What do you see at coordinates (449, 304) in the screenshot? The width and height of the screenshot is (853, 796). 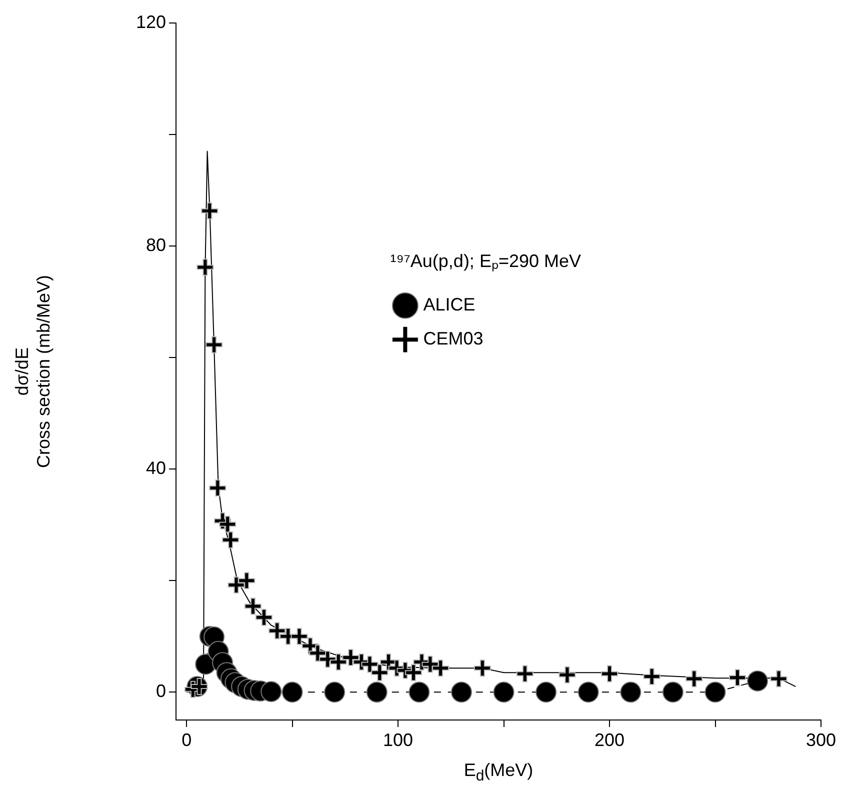 I see `legend-label: ALICE` at bounding box center [449, 304].